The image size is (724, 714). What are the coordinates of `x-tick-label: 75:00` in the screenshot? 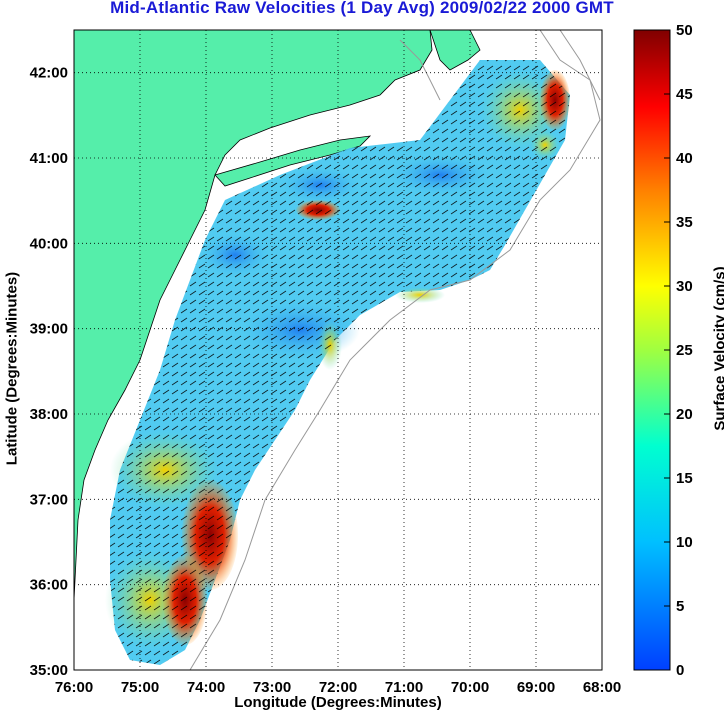 It's located at (140, 687).